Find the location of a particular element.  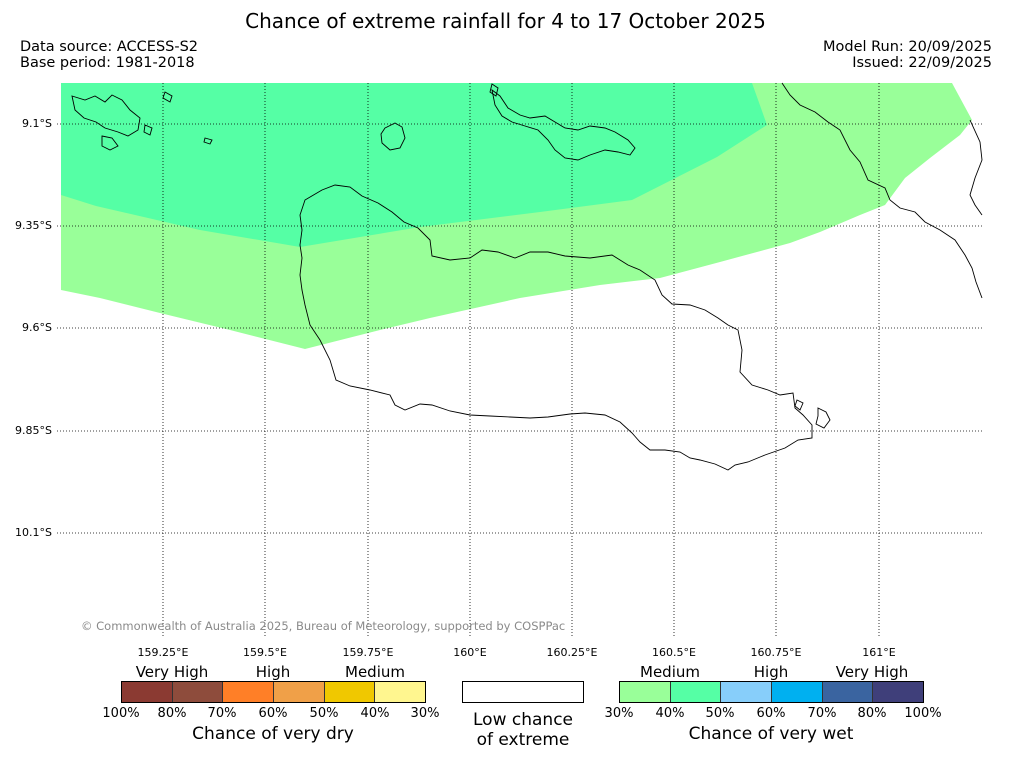

low-chance-line2: of extreme is located at coordinates (523, 740).